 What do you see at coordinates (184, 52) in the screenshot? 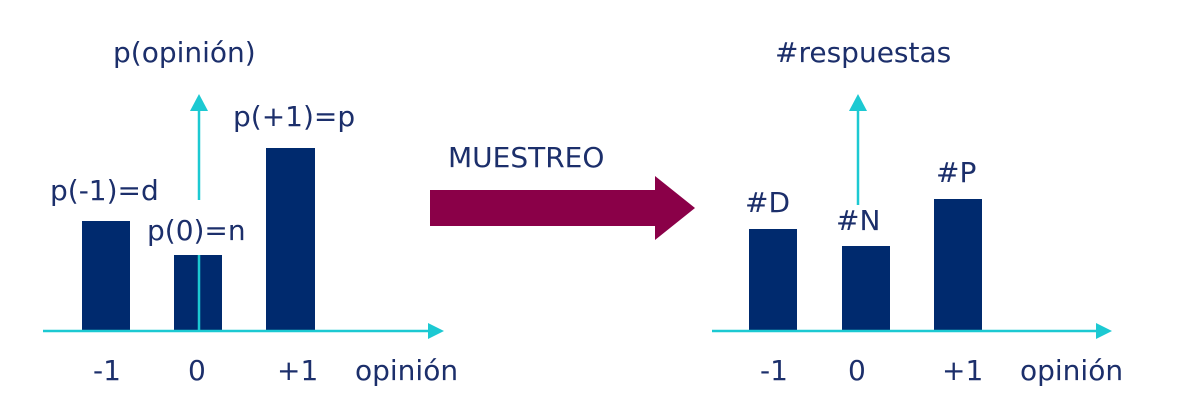
I see `y-axis-label: p(opinión)` at bounding box center [184, 52].